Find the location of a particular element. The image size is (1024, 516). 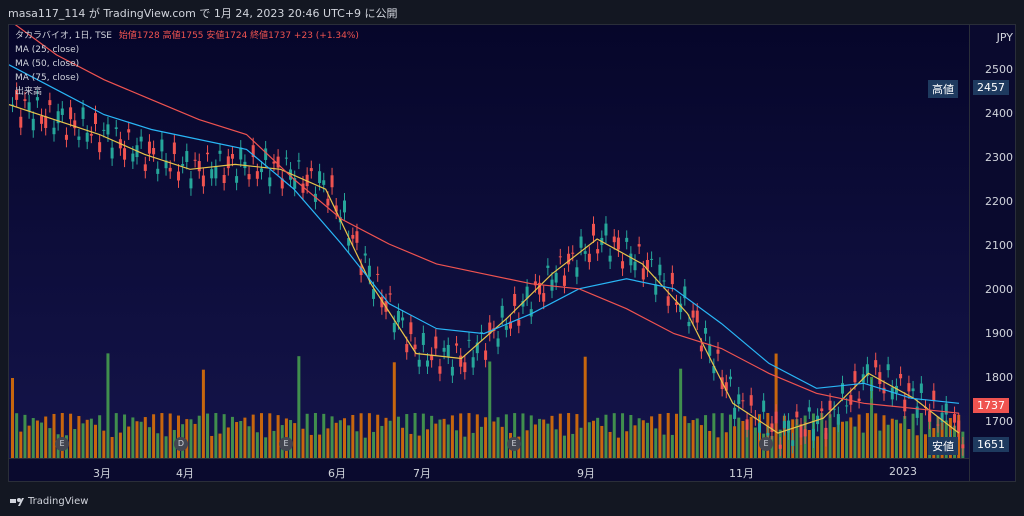

legend-ma75: MA (75, close) is located at coordinates (47, 78).